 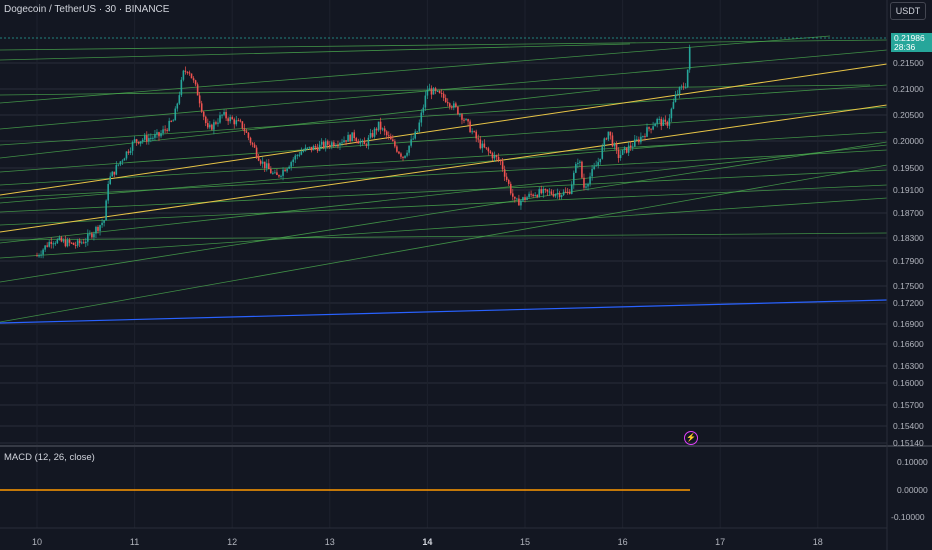 What do you see at coordinates (49, 457) in the screenshot?
I see `macd-title: MACD (12, 26, close)` at bounding box center [49, 457].